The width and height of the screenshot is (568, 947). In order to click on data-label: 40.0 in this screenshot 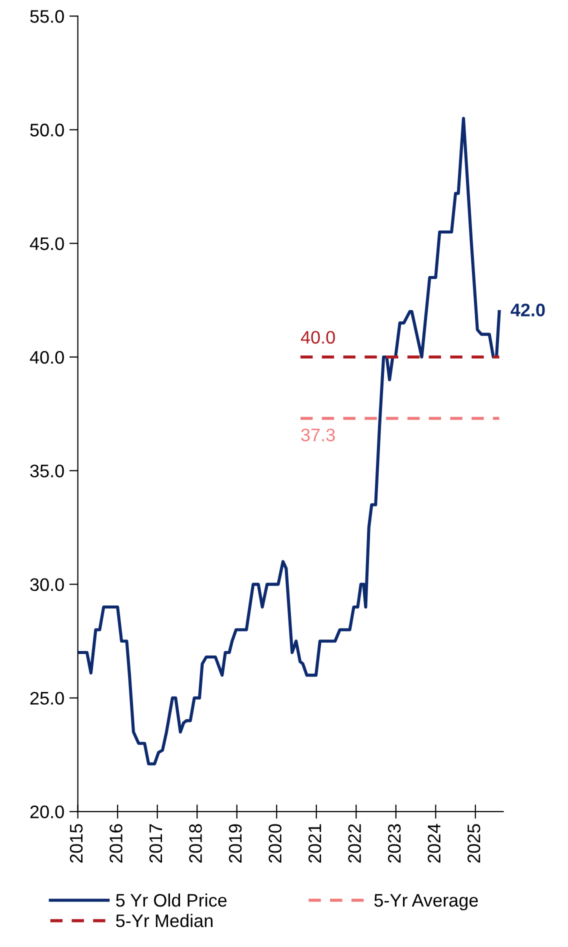, I will do `click(317, 337)`.